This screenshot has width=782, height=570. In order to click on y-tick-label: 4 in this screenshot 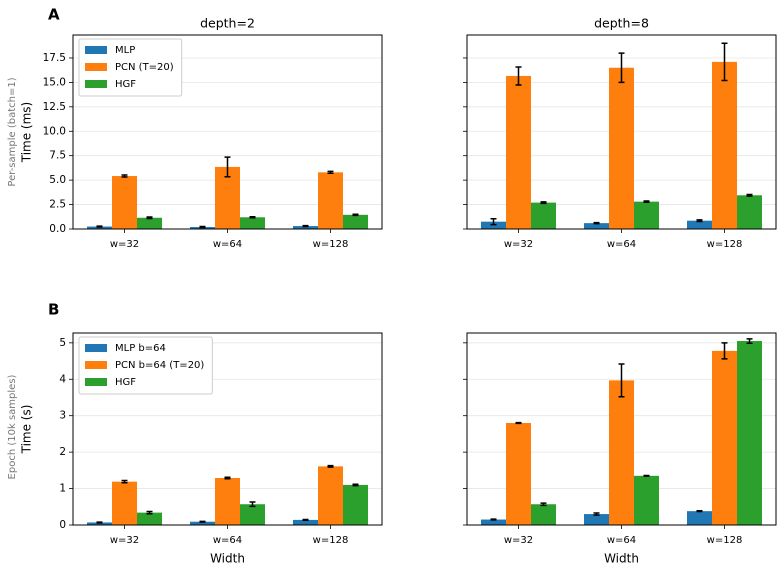, I will do `click(62, 379)`.